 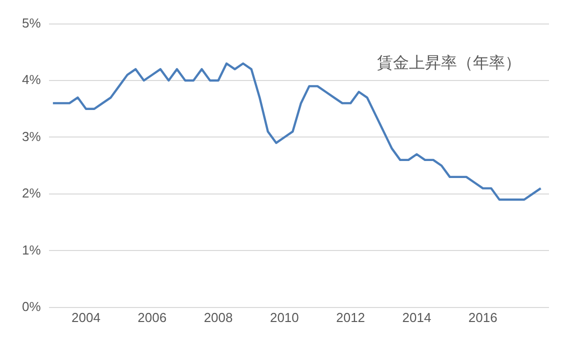 I want to click on y-tick-label: 3%, so click(x=32, y=136).